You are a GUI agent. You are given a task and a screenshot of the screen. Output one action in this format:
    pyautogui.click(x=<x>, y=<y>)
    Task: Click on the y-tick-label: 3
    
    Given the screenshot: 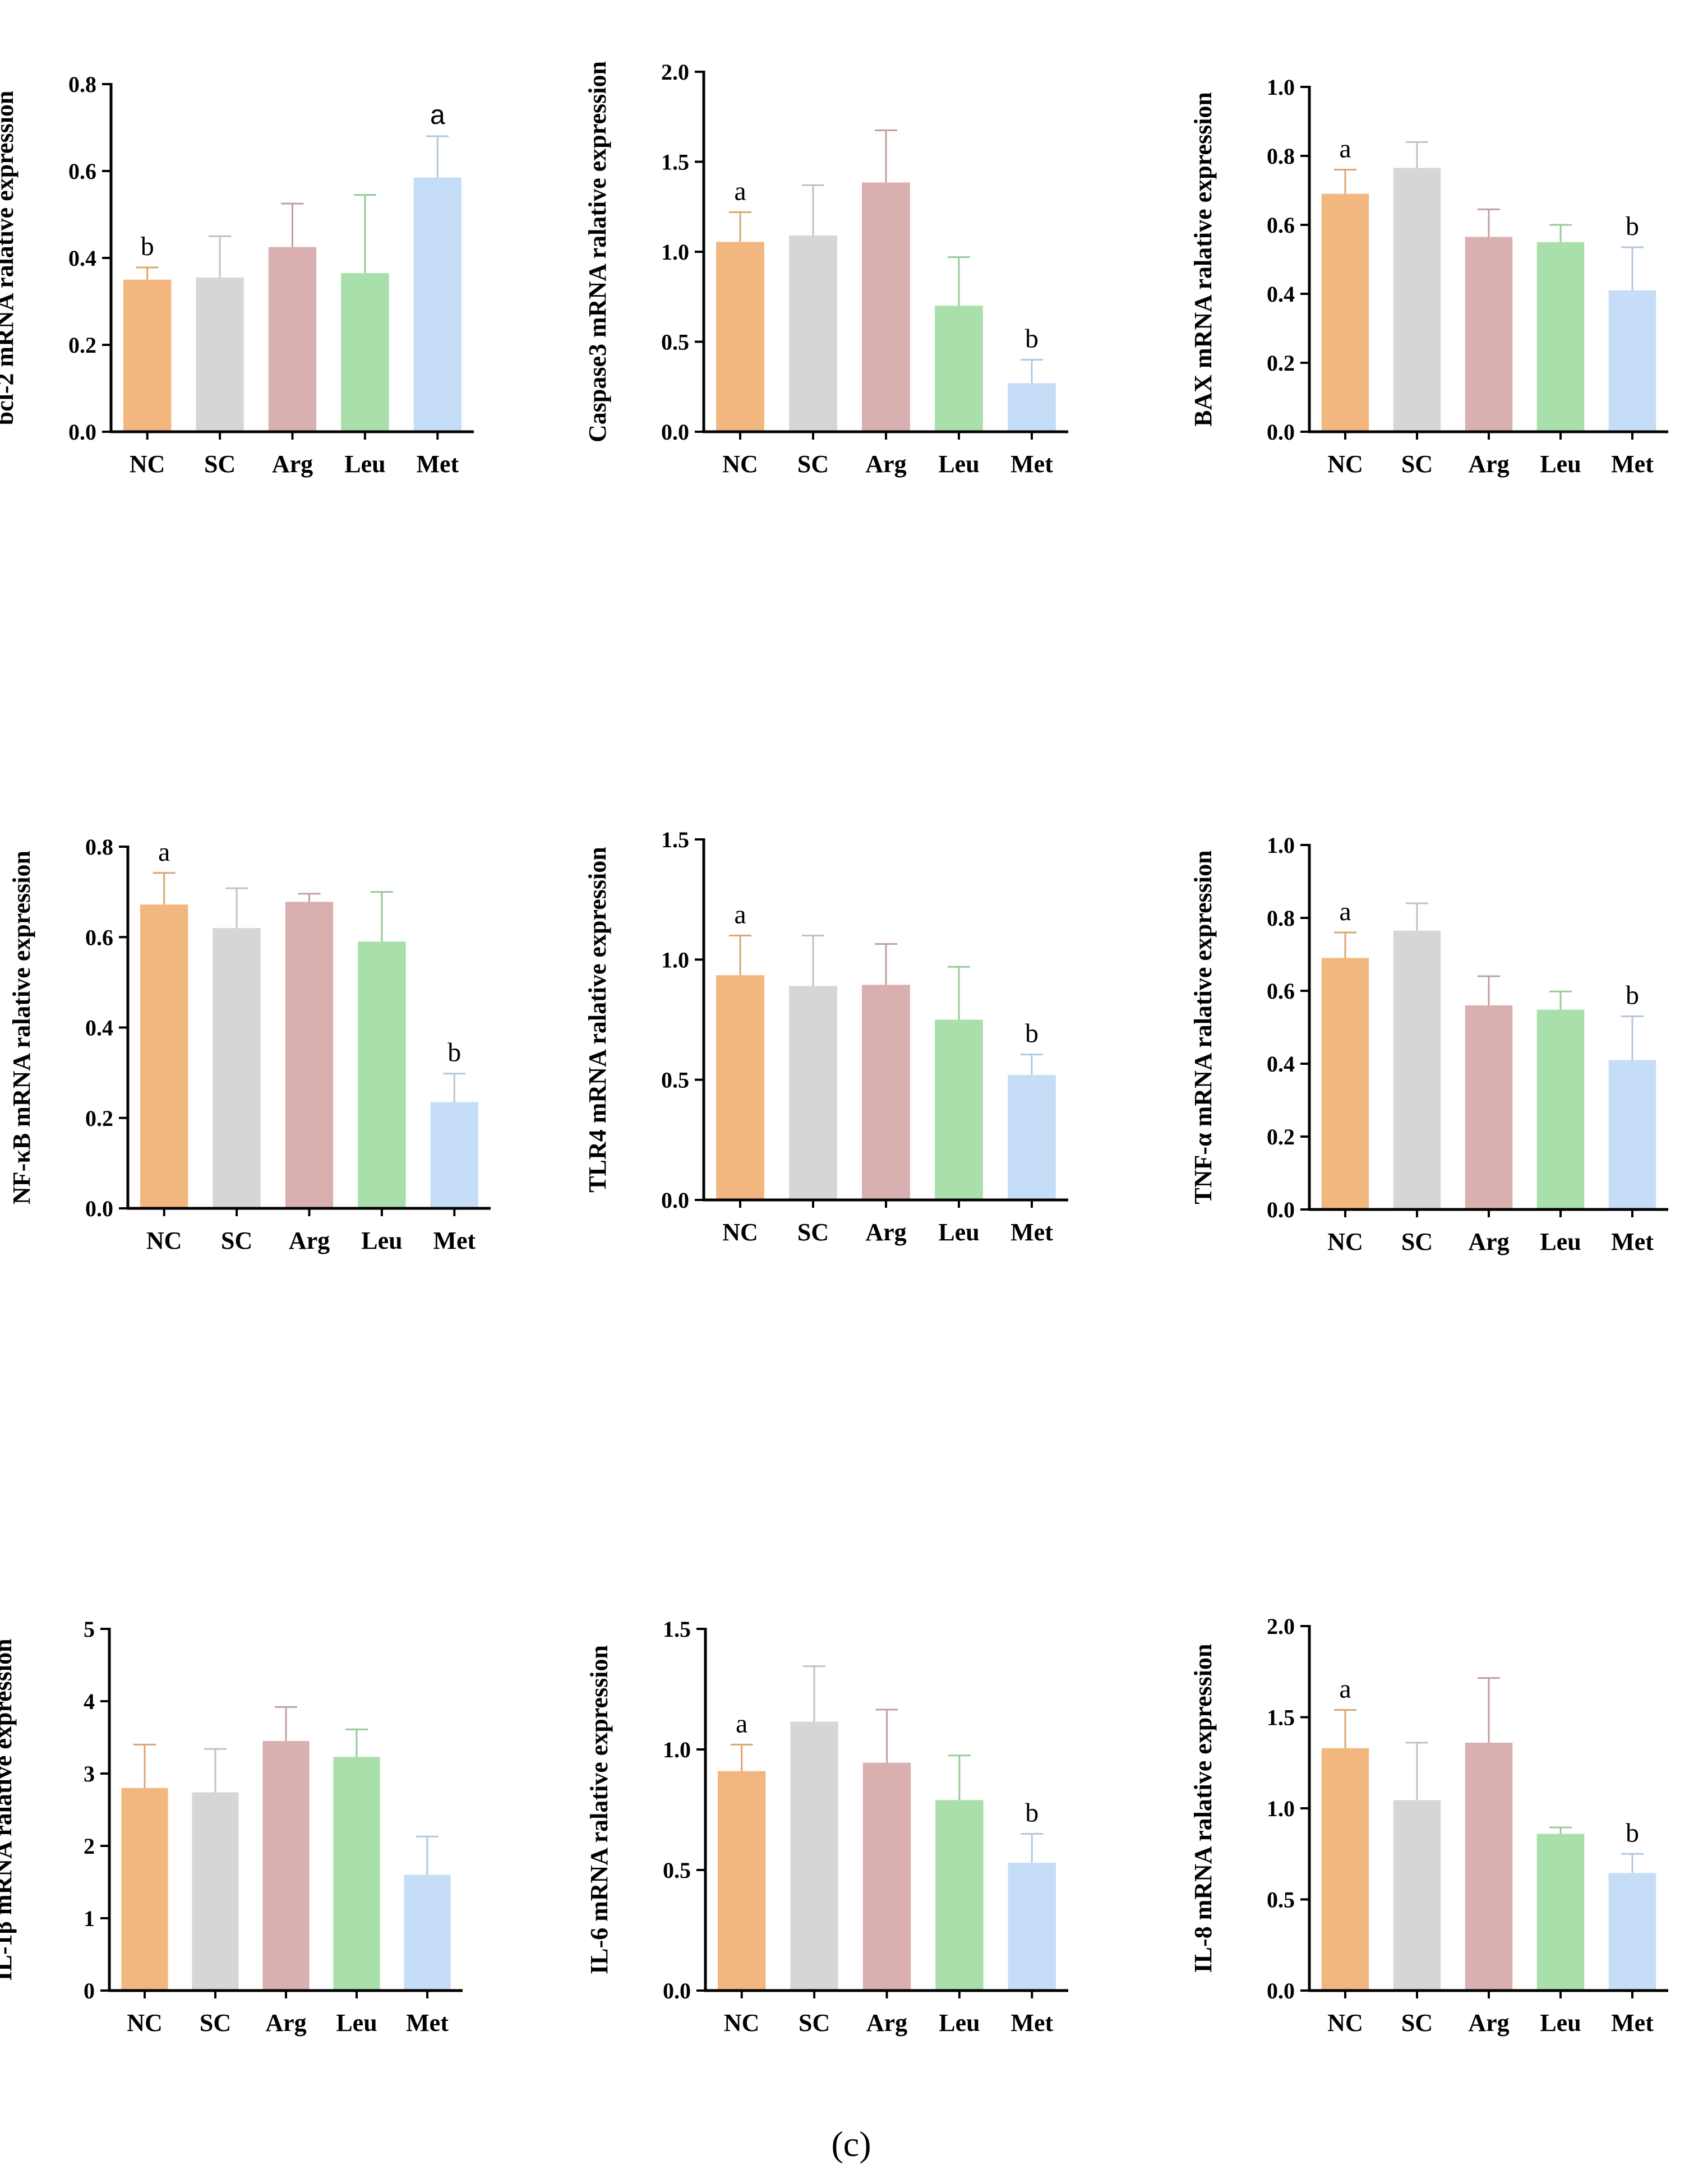 What is the action you would take?
    pyautogui.click(x=90, y=1773)
    